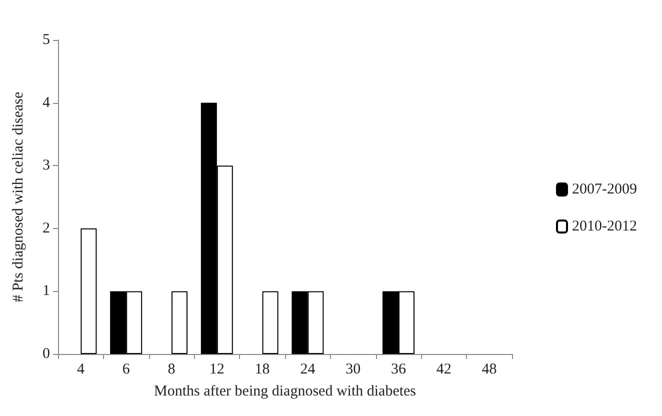 The width and height of the screenshot is (662, 416). What do you see at coordinates (46, 228) in the screenshot?
I see `y-tick-label: 2` at bounding box center [46, 228].